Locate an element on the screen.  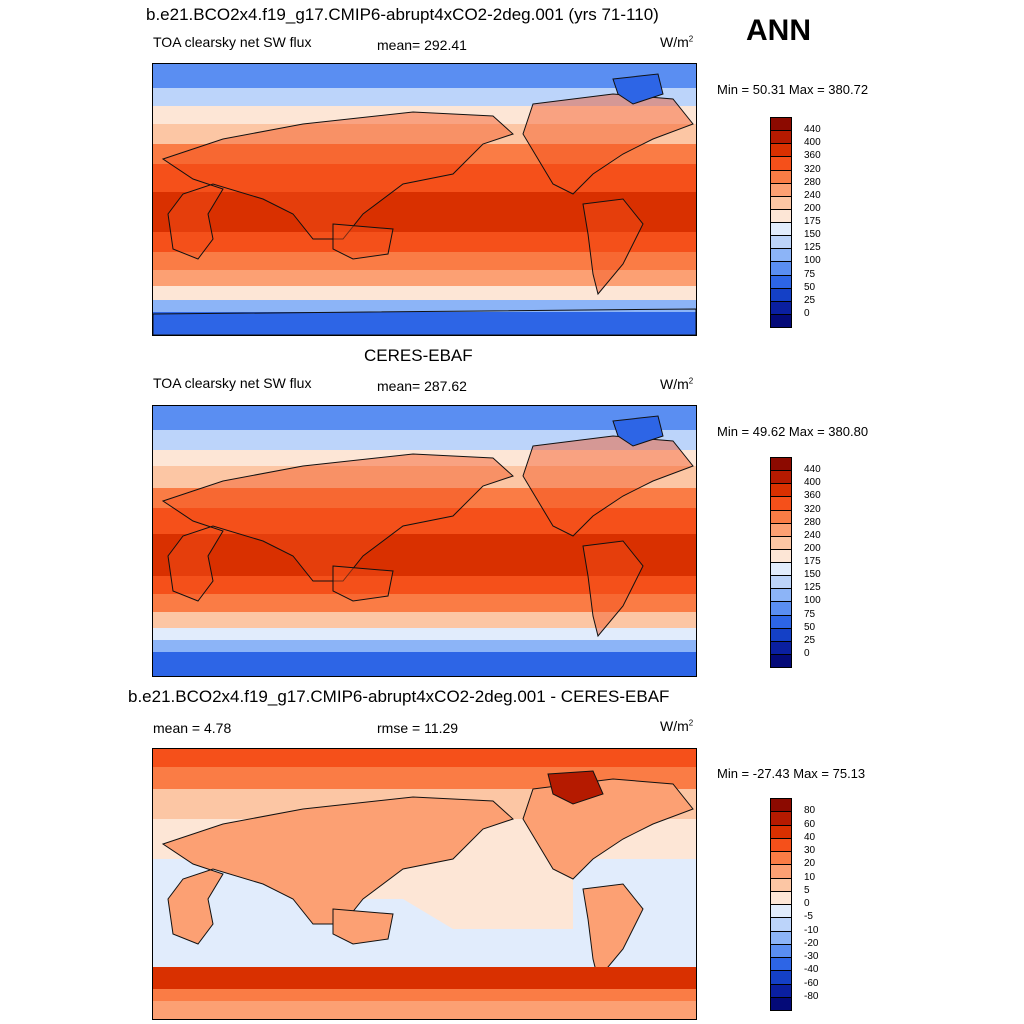
colorbar-label: -80 is located at coordinates (811, 996).